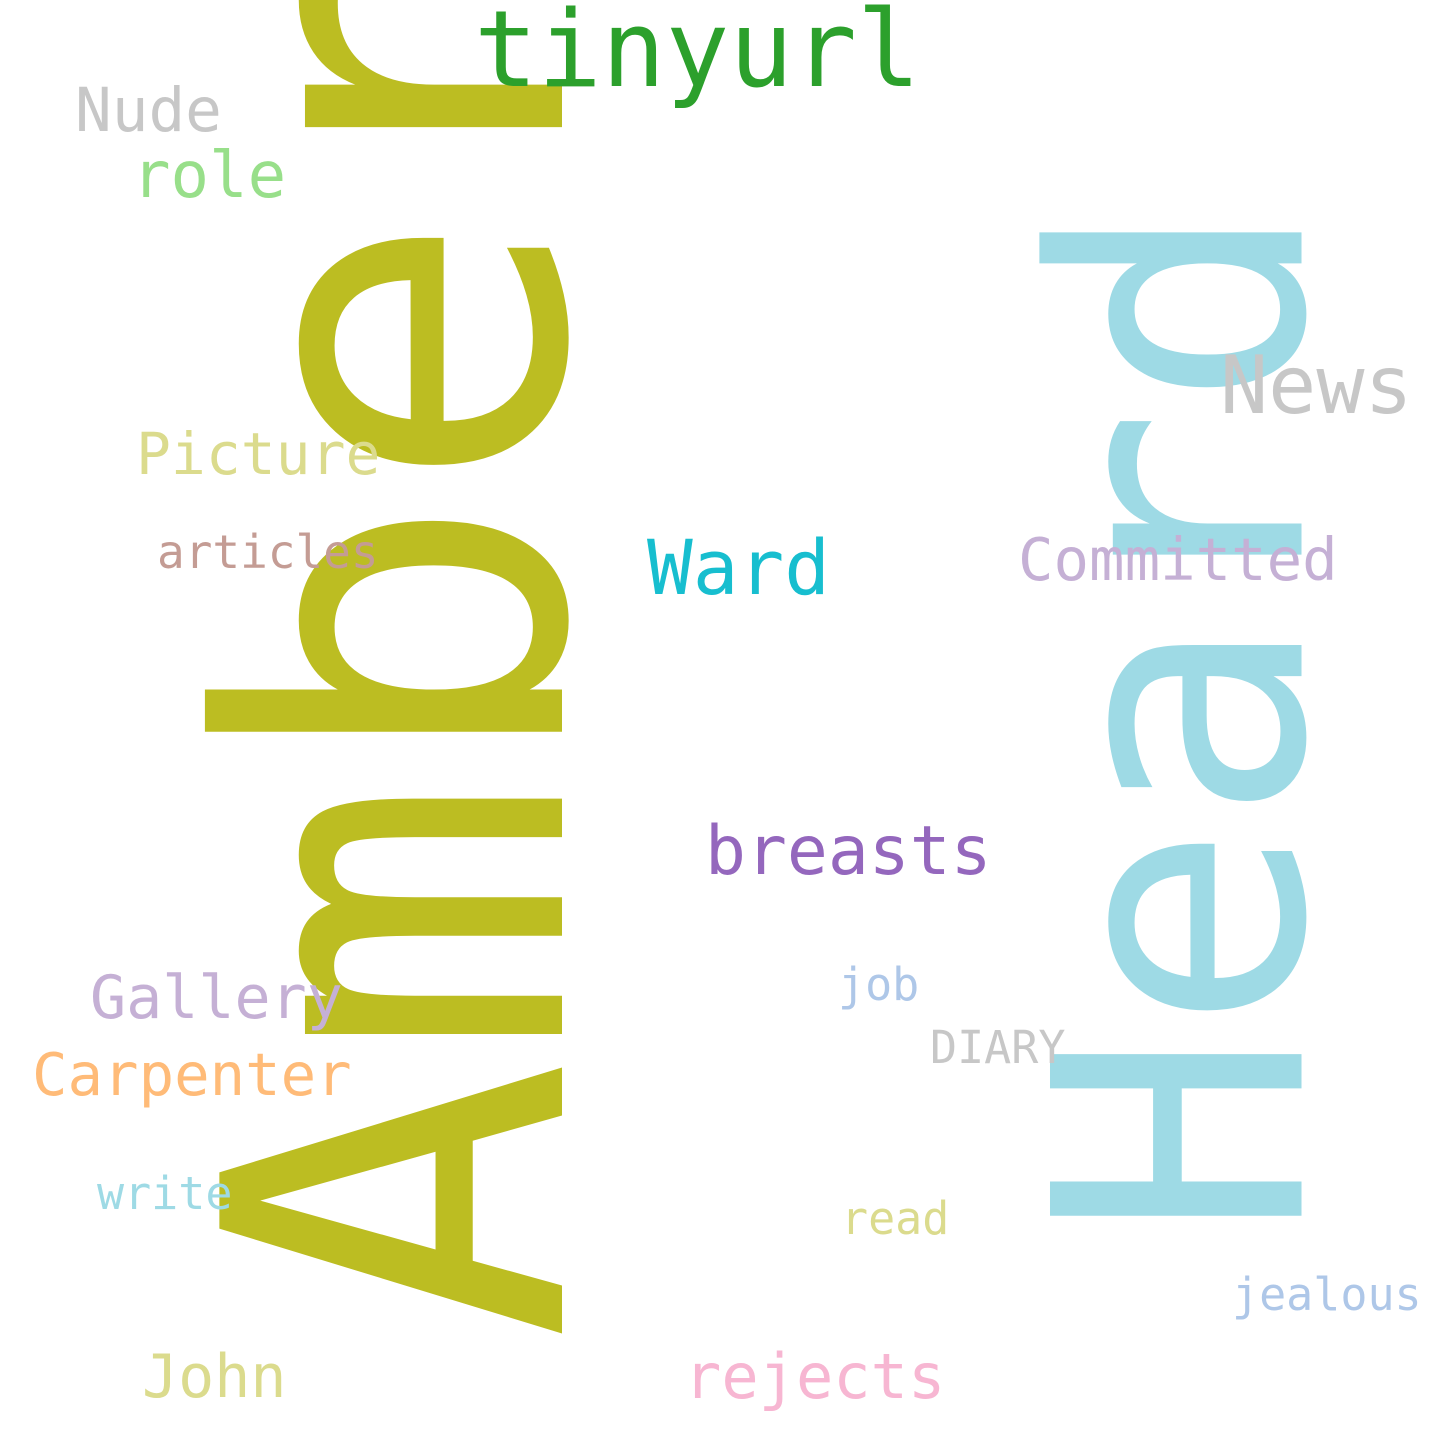  I want to click on word-nude: Nude, so click(148, 110).